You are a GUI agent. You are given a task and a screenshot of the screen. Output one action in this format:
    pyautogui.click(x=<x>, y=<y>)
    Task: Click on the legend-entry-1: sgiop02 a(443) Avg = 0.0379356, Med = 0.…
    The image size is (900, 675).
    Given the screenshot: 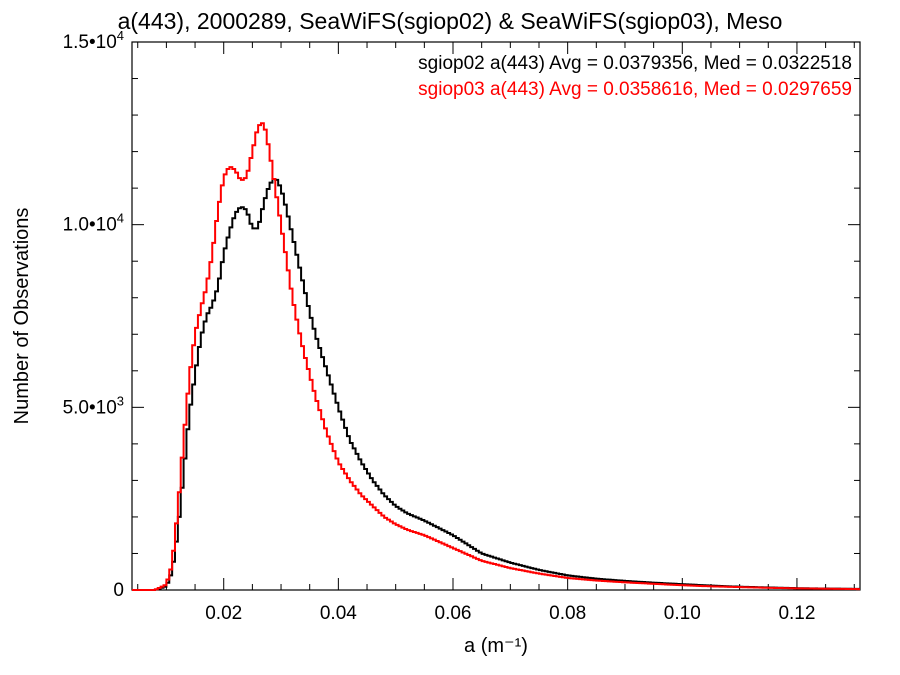 What is the action you would take?
    pyautogui.click(x=635, y=63)
    